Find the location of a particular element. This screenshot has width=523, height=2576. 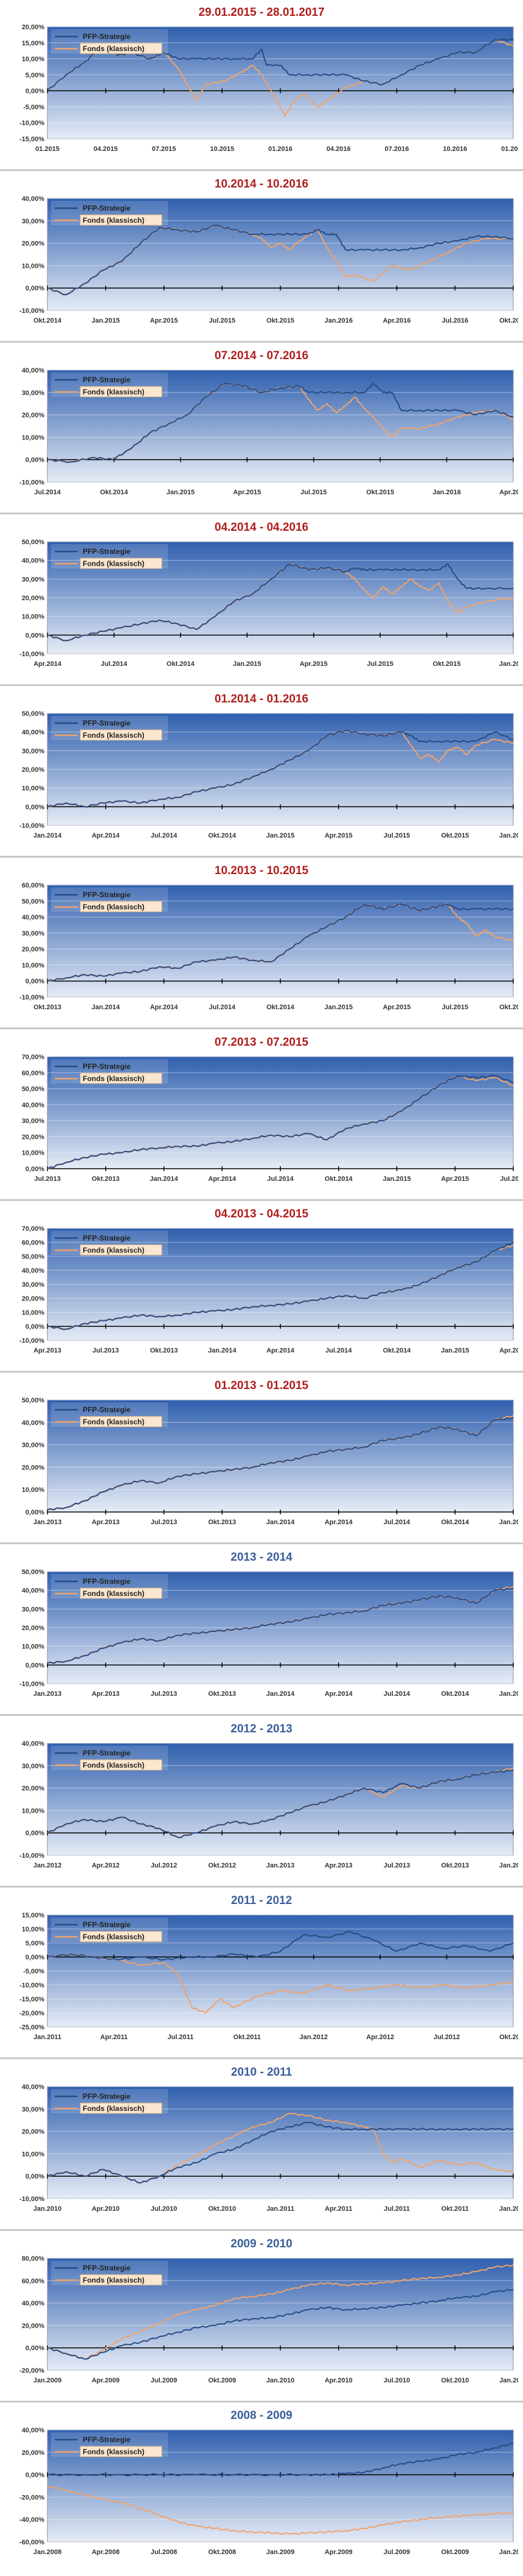

x-tick-label: Okt.2016 is located at coordinates (509, 320).